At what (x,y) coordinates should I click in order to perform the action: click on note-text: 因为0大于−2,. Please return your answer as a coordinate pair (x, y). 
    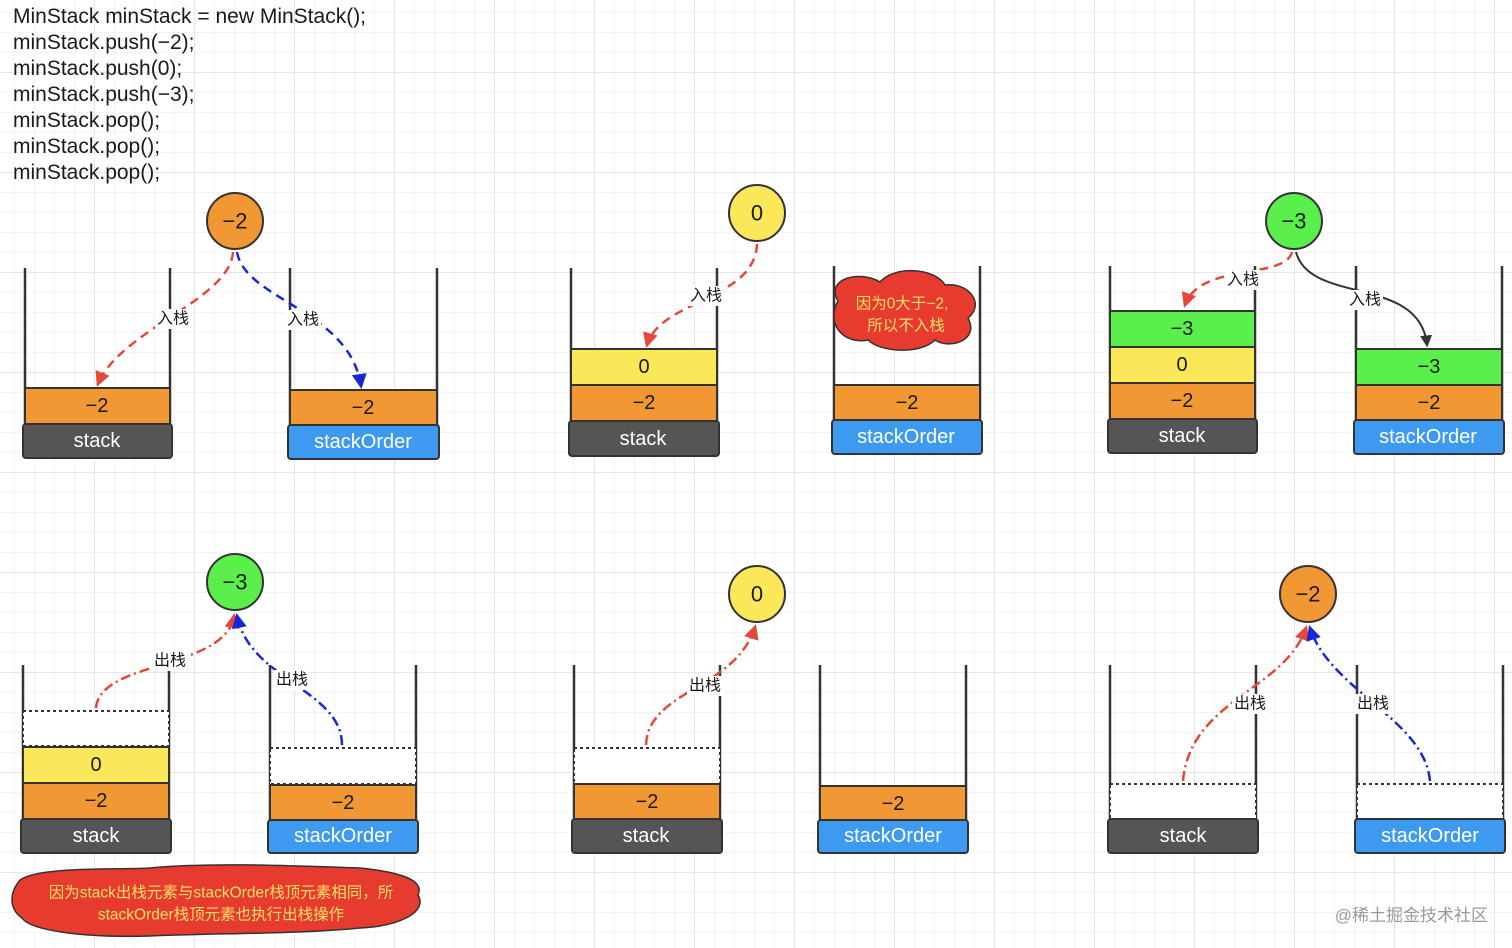
    Looking at the image, I should click on (902, 304).